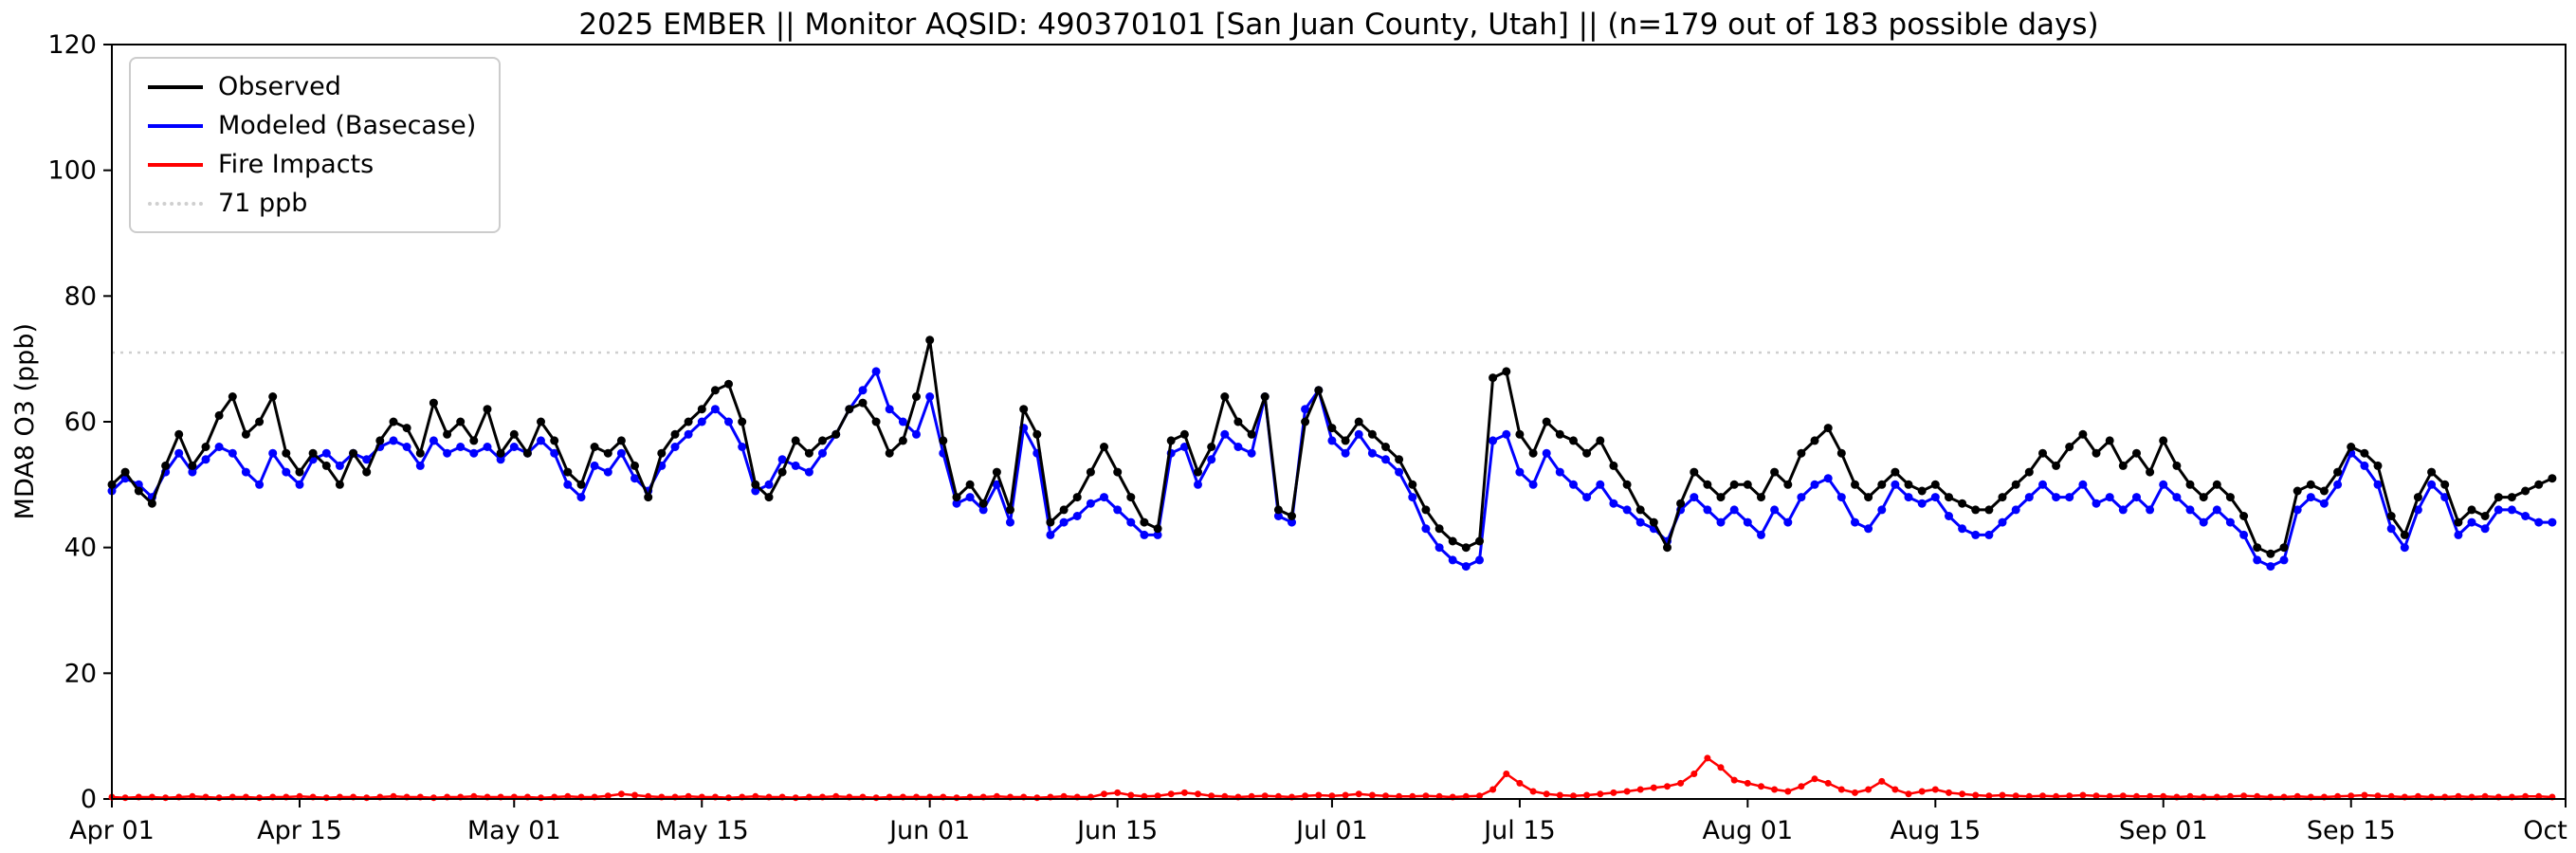  What do you see at coordinates (112, 830) in the screenshot?
I see `x-tick-label: Apr 01` at bounding box center [112, 830].